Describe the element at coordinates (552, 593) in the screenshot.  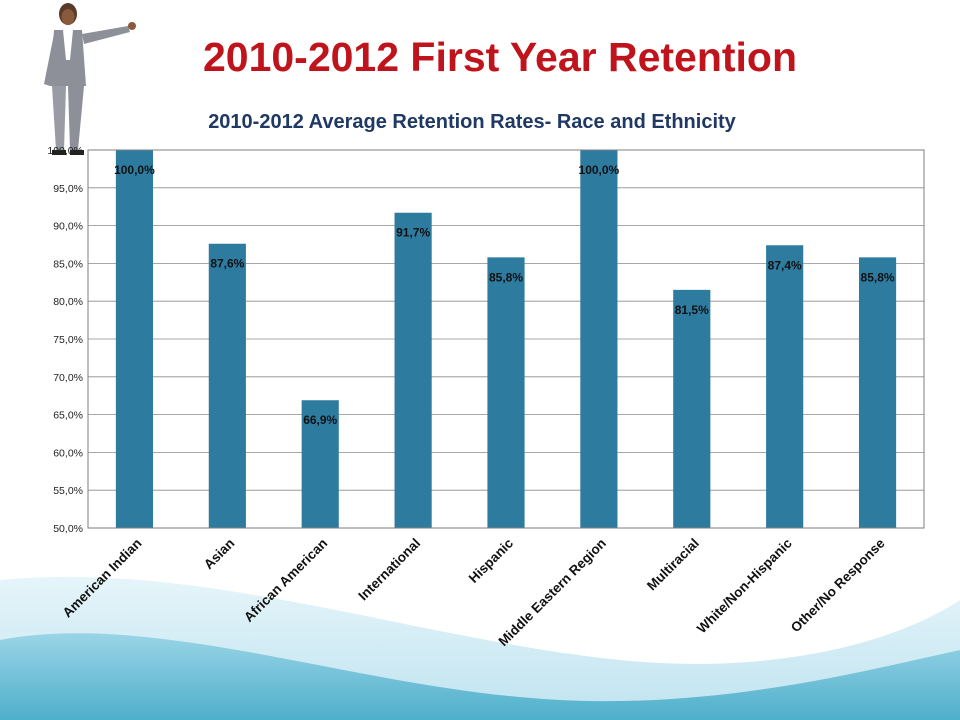
I see `category-label: Middle Eastern Region` at that location.